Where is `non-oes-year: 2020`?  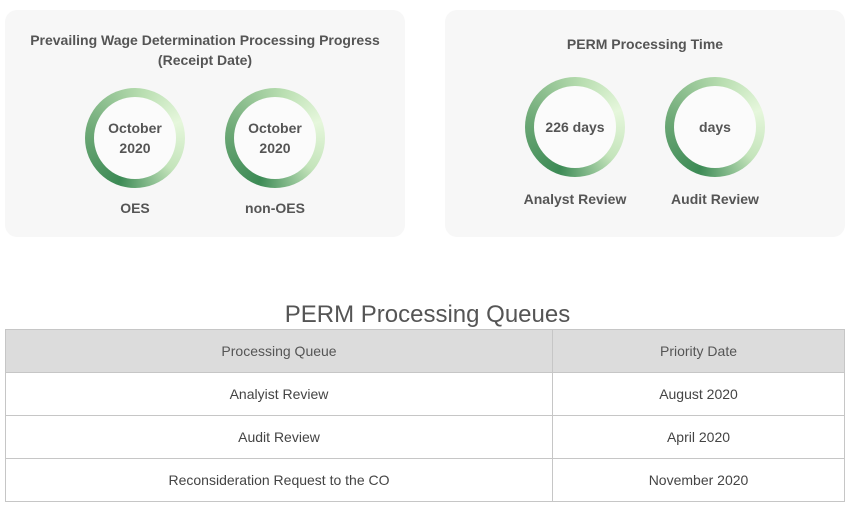 non-oes-year: 2020 is located at coordinates (275, 148).